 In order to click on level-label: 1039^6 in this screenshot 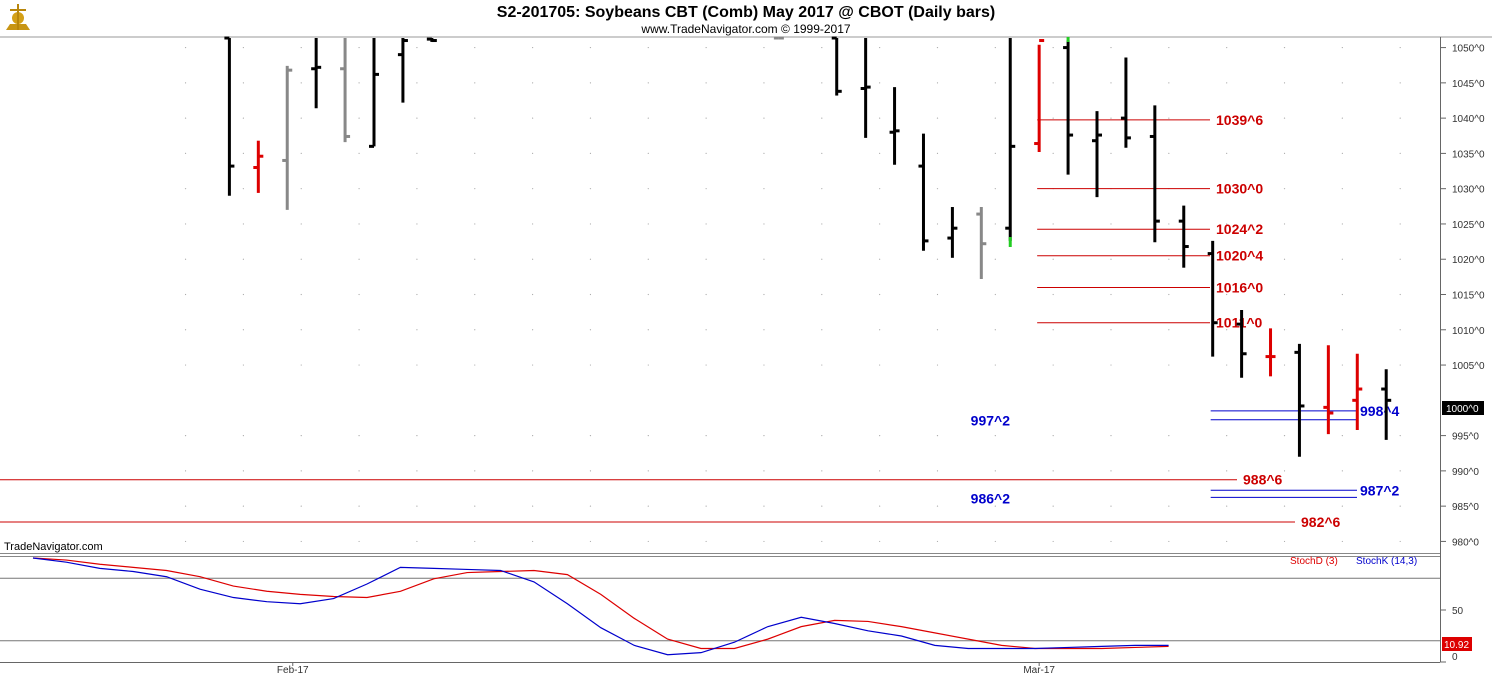, I will do `click(1239, 120)`.